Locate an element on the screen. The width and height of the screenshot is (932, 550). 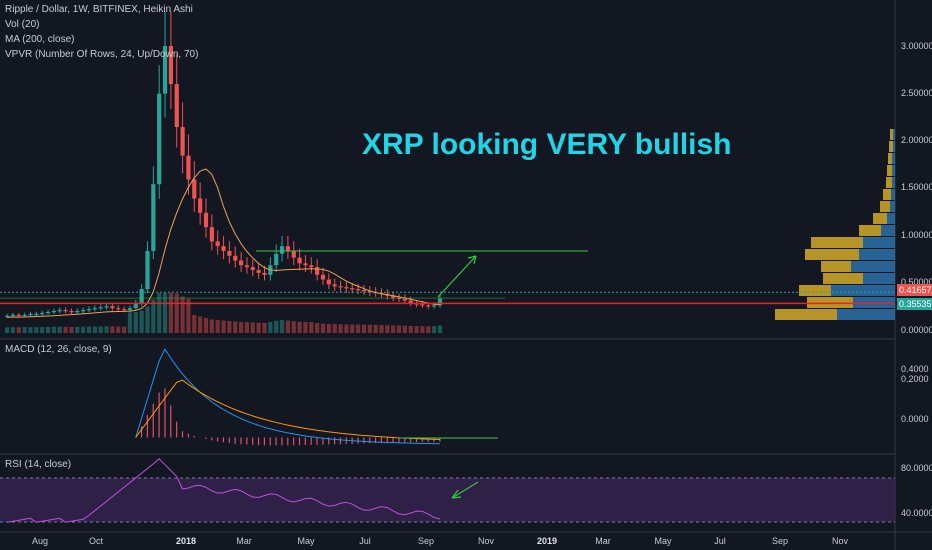
vpvr-legend: VPVR (Number Of Rows, 24, Up/Down, 70) is located at coordinates (102, 54).